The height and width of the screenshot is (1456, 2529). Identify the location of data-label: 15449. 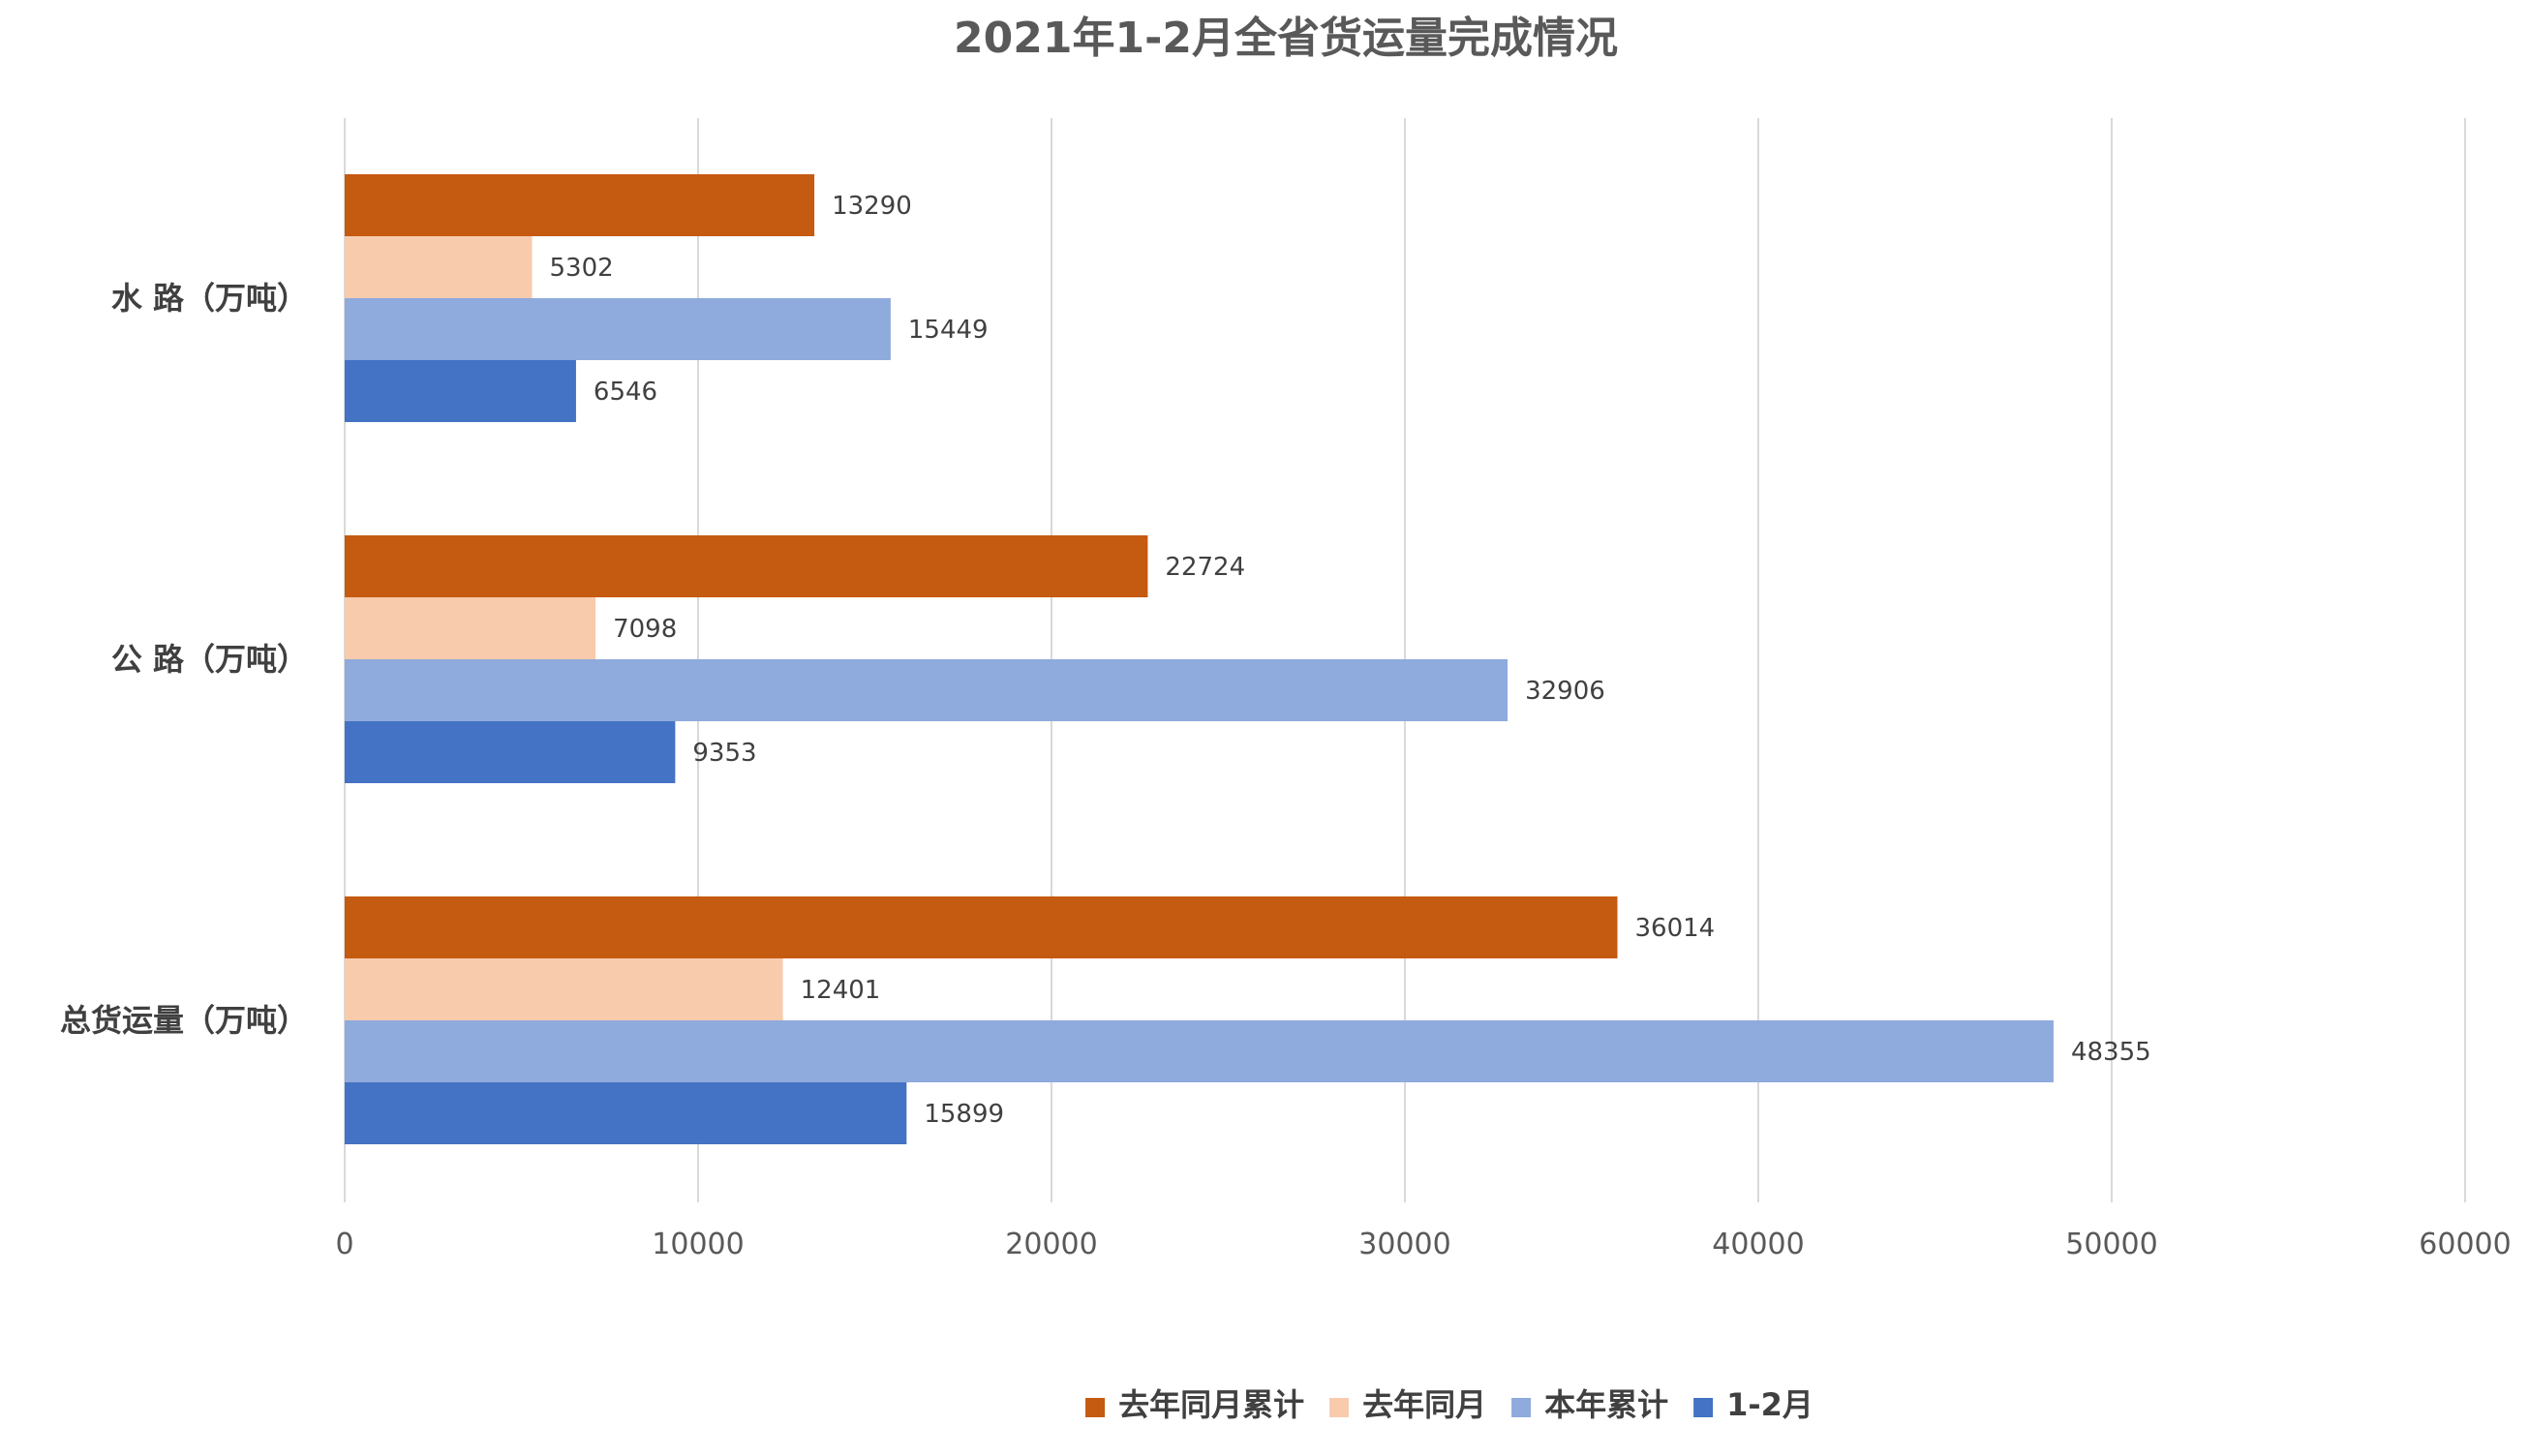
(949, 331).